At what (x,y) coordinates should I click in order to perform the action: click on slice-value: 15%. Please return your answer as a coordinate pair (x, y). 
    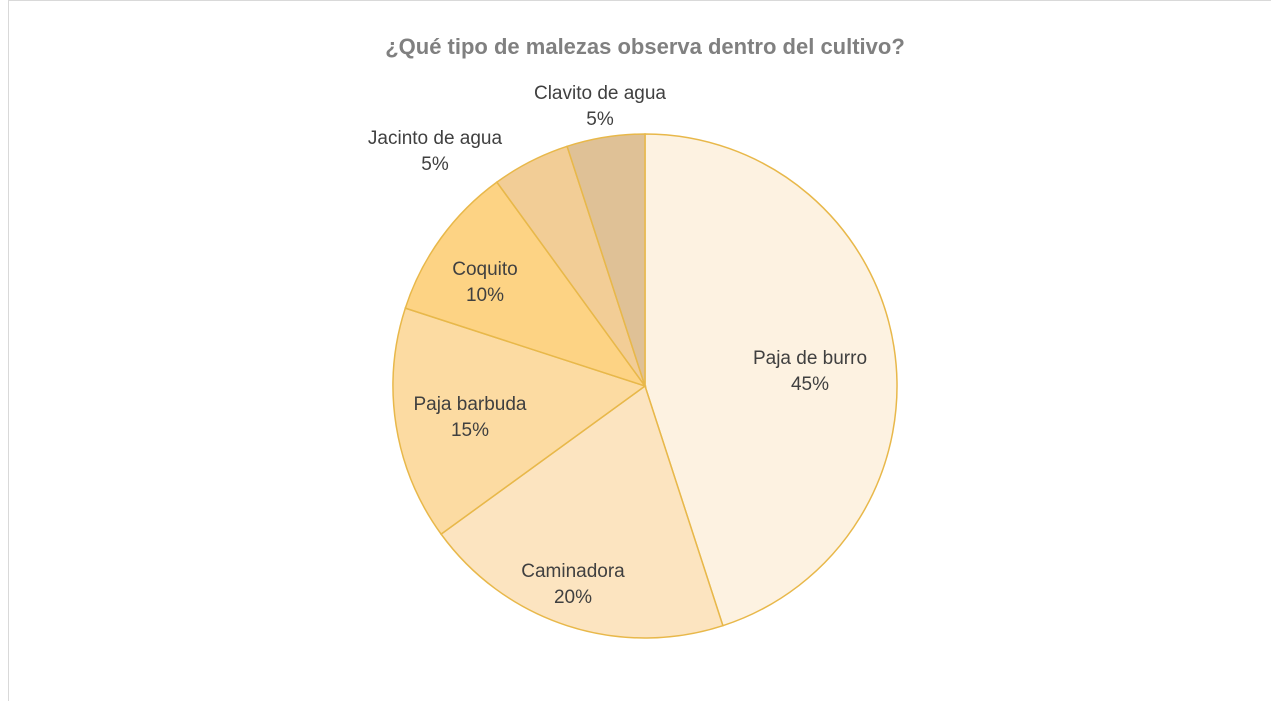
    Looking at the image, I should click on (470, 430).